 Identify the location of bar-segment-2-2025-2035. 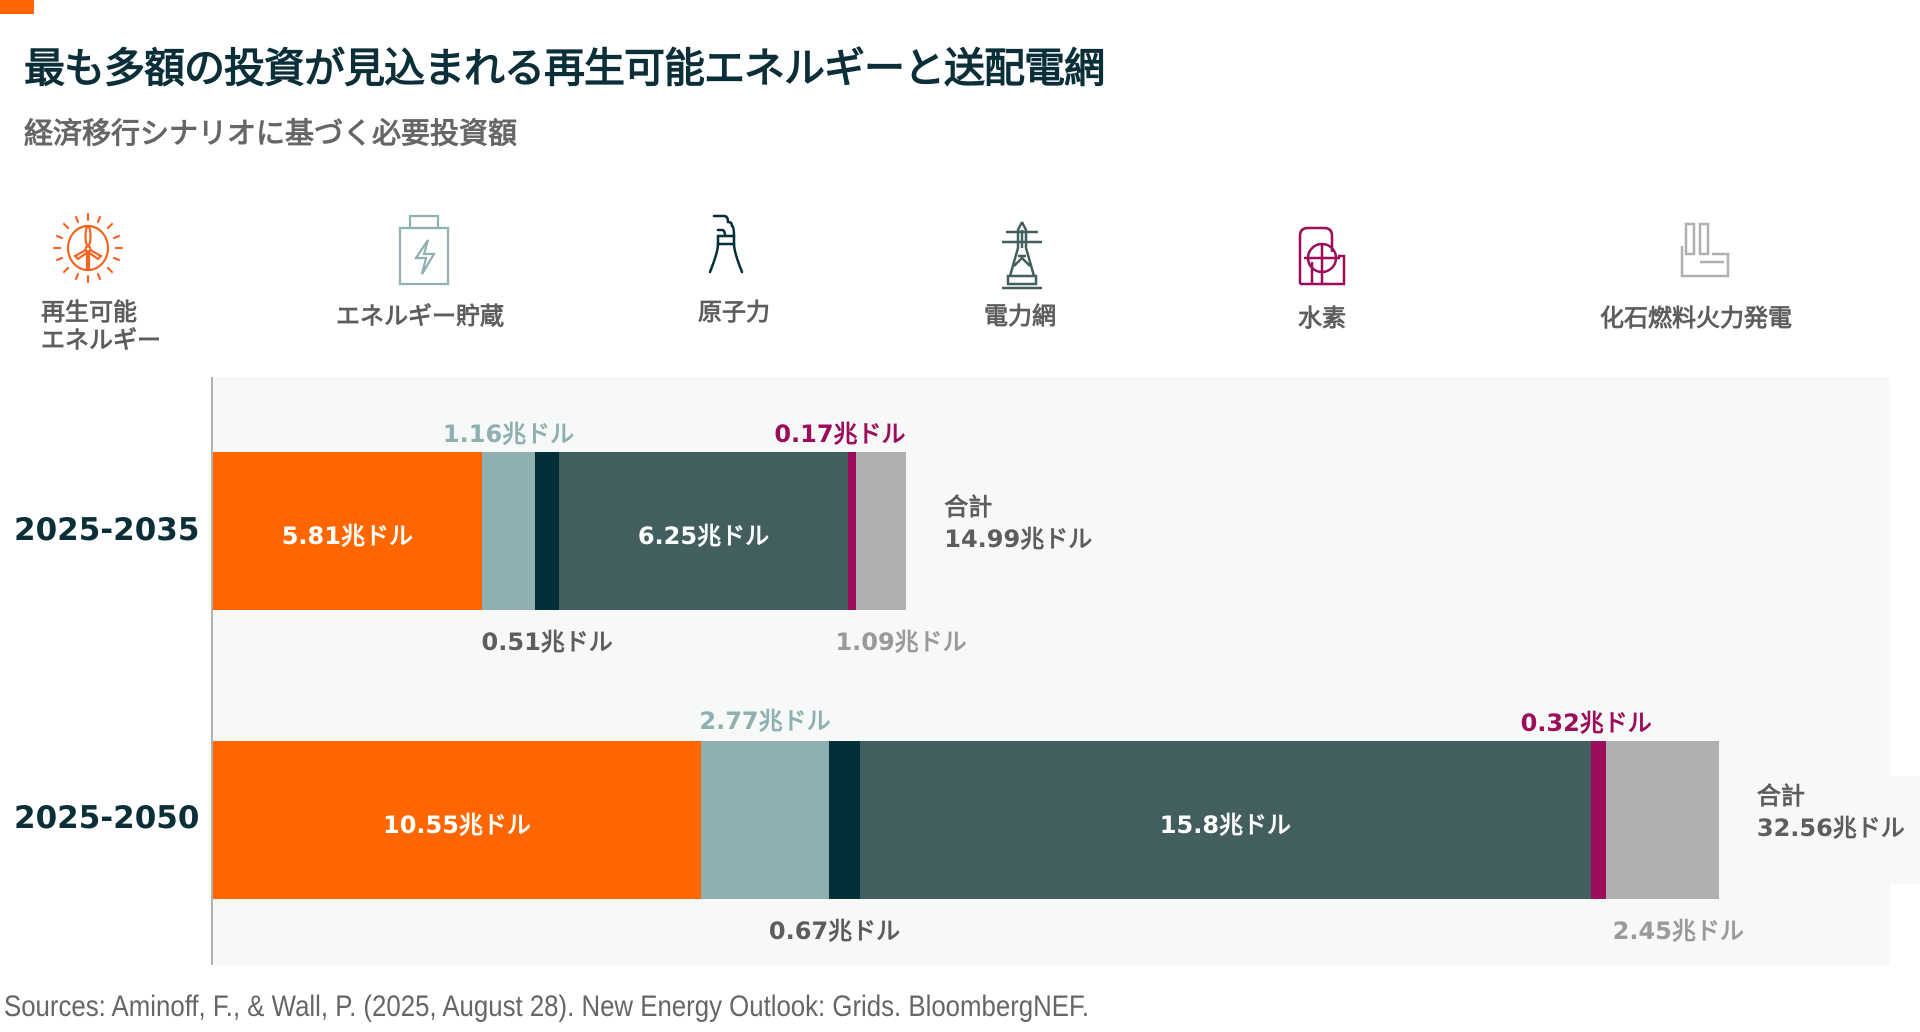
(508, 531).